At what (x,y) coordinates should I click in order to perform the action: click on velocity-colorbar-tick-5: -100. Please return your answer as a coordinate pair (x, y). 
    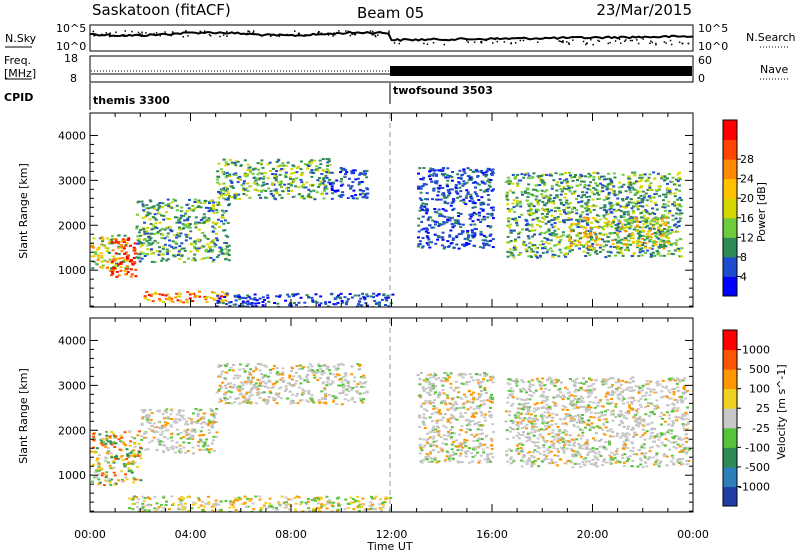
    Looking at the image, I should click on (757, 447).